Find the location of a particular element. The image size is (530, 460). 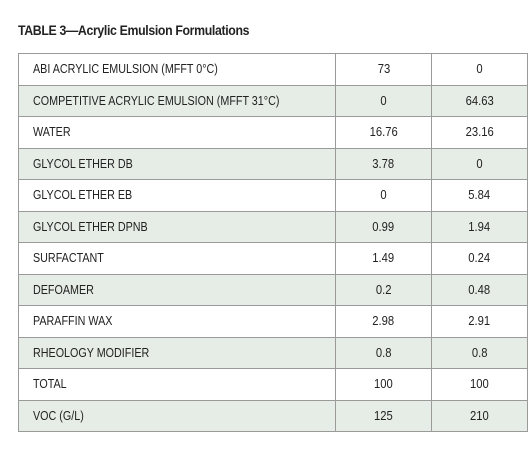

value-b: 1.94 is located at coordinates (479, 226).